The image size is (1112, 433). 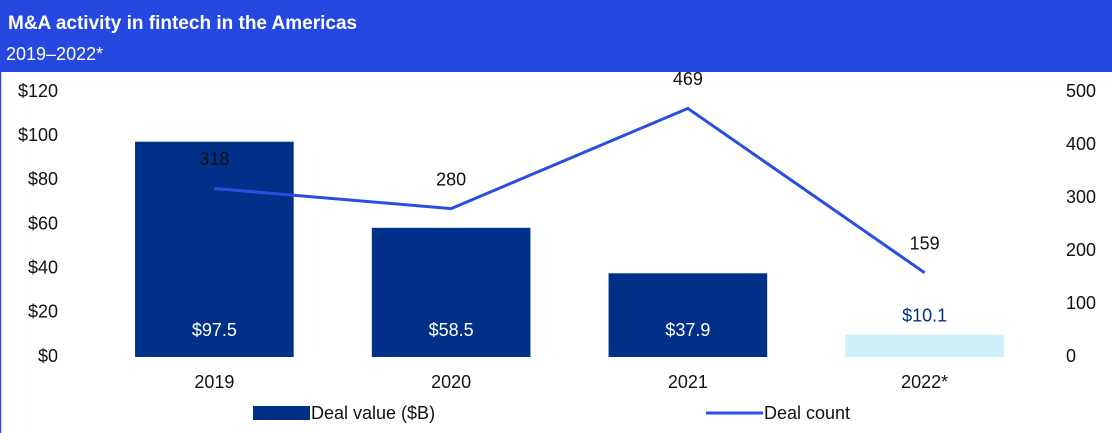 I want to click on y-tick-label: $40, so click(x=43, y=267).